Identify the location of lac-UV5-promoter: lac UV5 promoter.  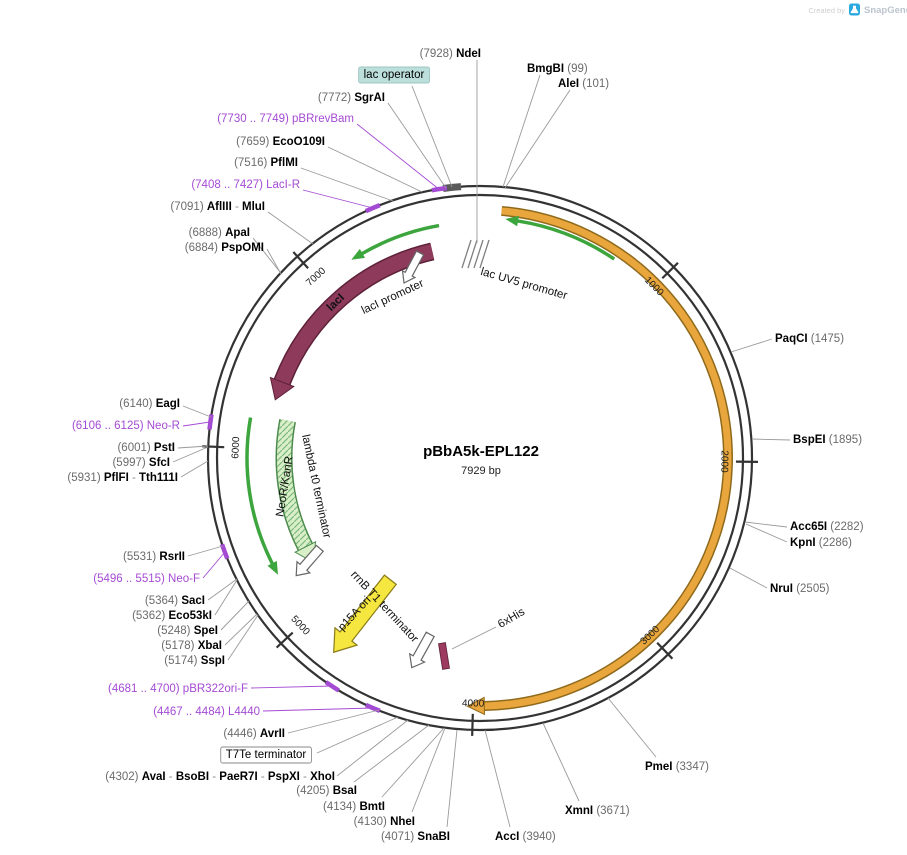
(515, 270).